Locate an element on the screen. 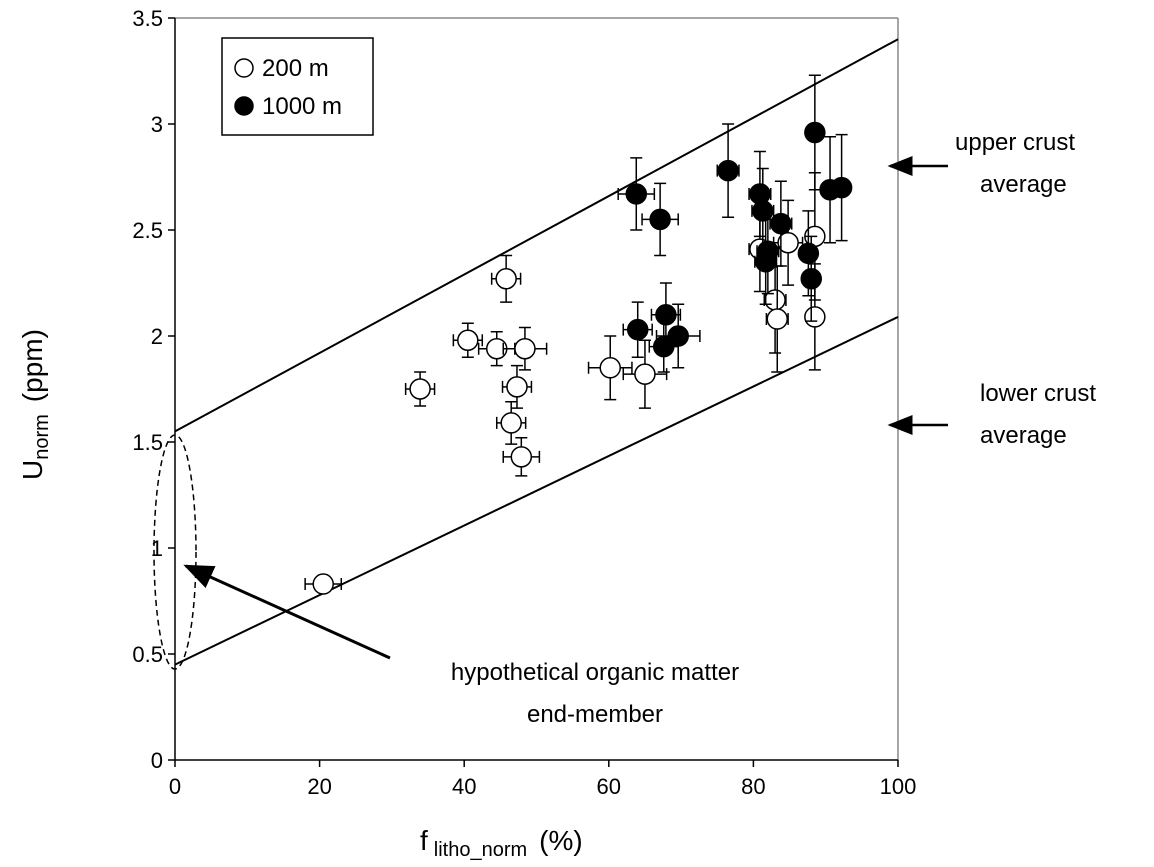  x-tick-label: 80 is located at coordinates (753, 786).